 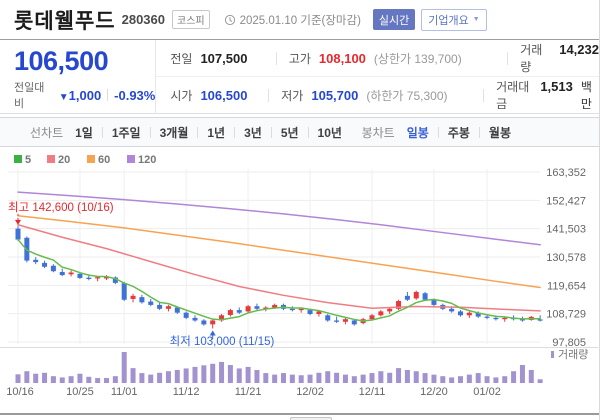 What do you see at coordinates (372, 392) in the screenshot?
I see `svg-text: 12/11` at bounding box center [372, 392].